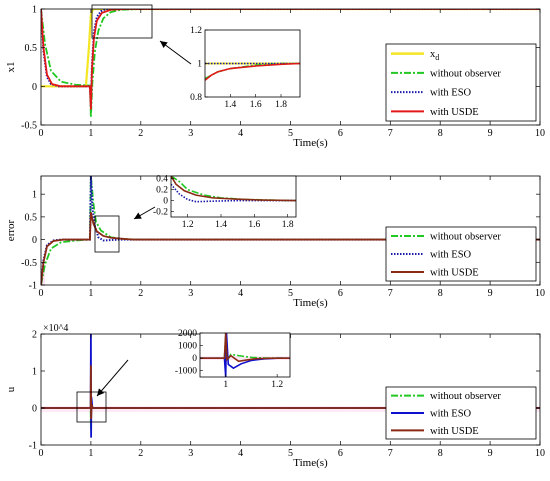 The height and width of the screenshot is (481, 550). What do you see at coordinates (454, 112) in the screenshot?
I see `legend-label-3: with USDE` at bounding box center [454, 112].